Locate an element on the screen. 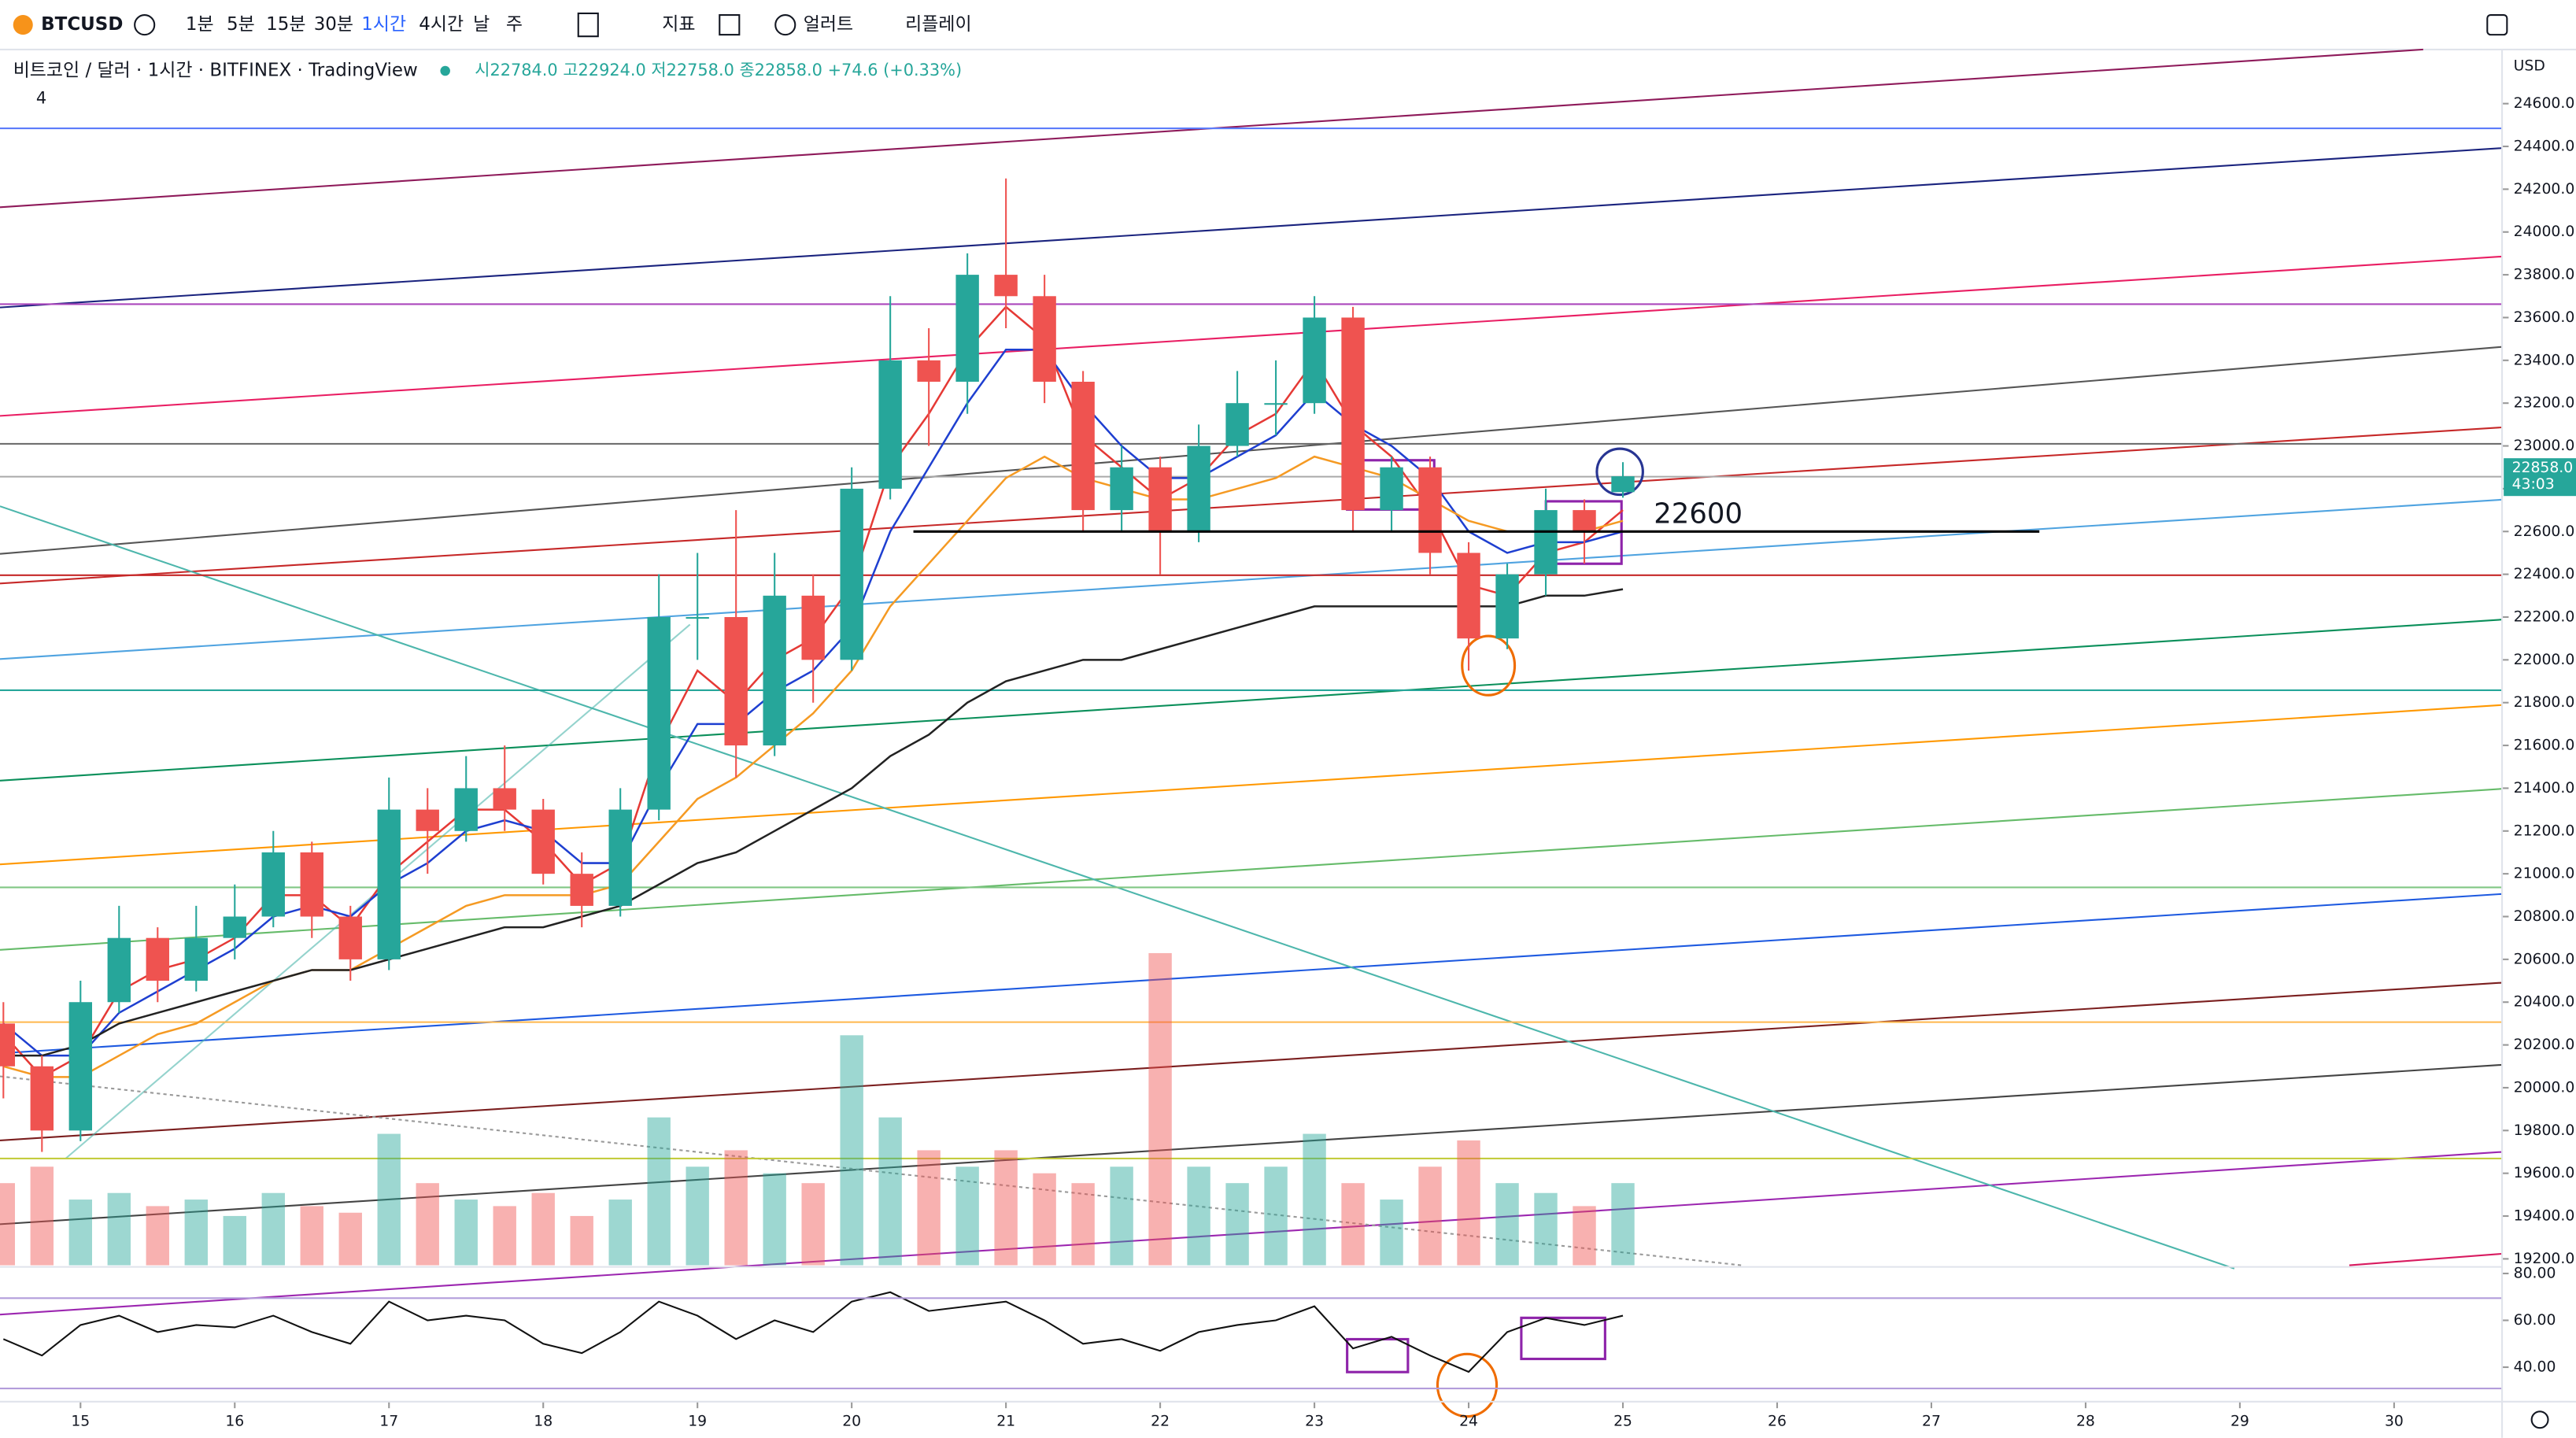 The height and width of the screenshot is (1438, 2576). rsi-tick-label: 40.00 is located at coordinates (2535, 1367).